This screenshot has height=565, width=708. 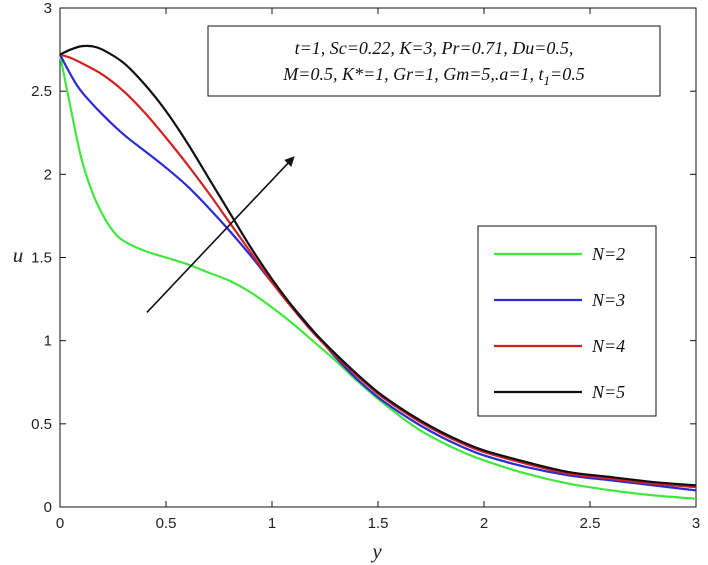 What do you see at coordinates (18, 255) in the screenshot?
I see `y-axis-label: u` at bounding box center [18, 255].